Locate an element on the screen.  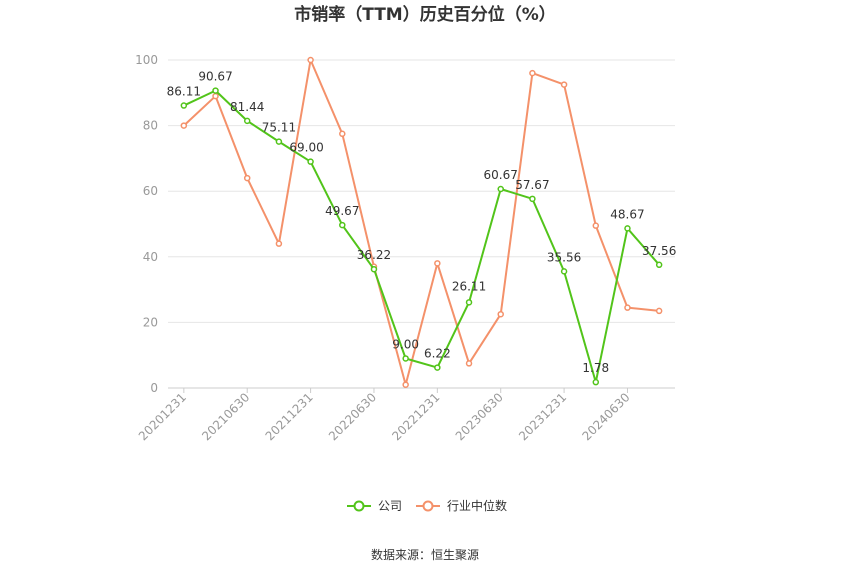
data-label: 81.44 is located at coordinates (247, 107).